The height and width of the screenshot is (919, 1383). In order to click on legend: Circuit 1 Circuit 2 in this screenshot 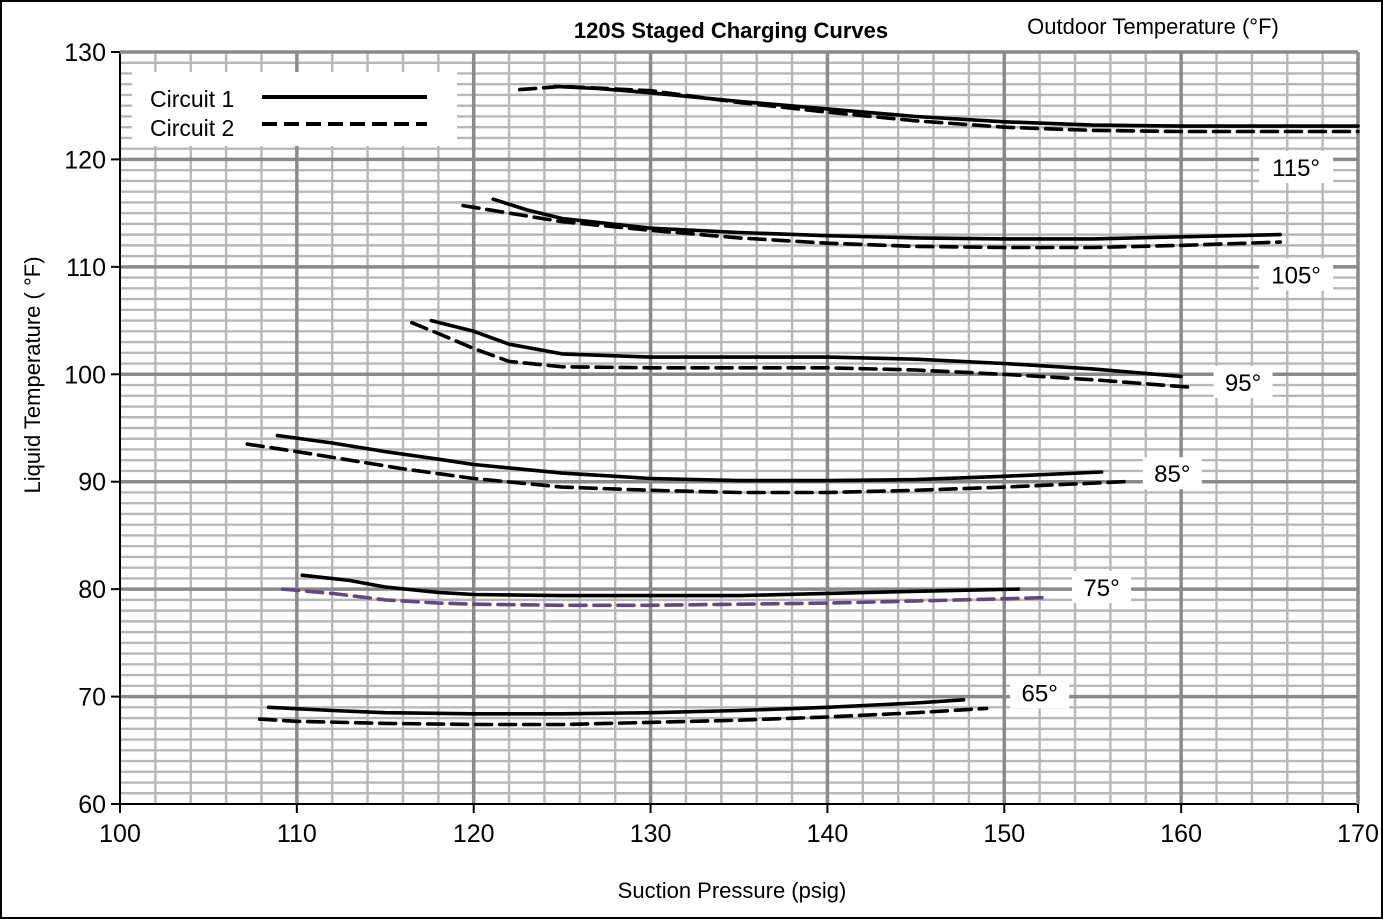, I will do `click(294, 109)`.